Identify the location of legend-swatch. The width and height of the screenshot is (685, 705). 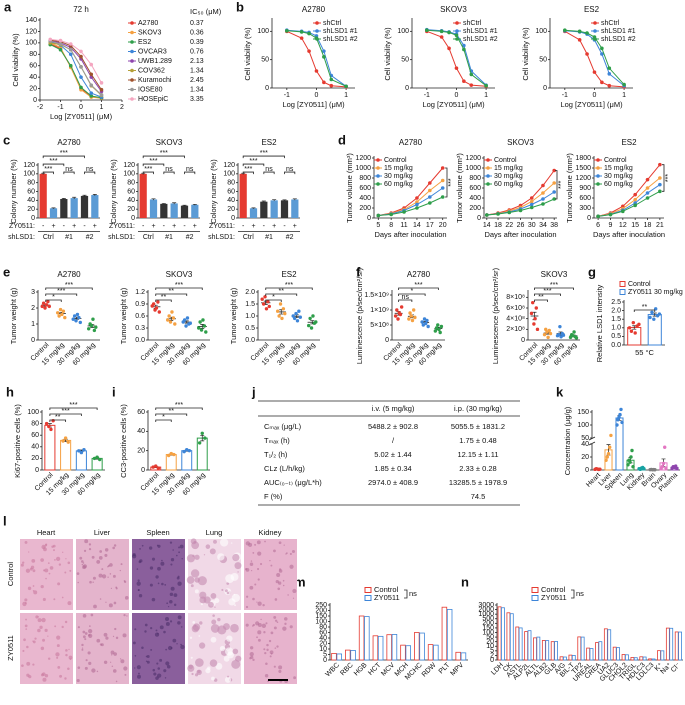
(368, 598).